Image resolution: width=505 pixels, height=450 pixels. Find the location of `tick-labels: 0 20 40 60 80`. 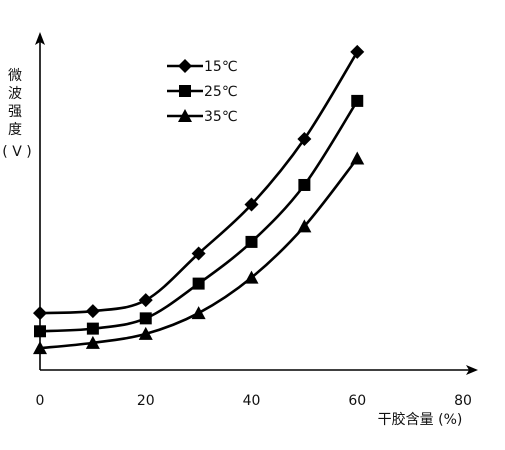

tick-labels: 0 20 40 60 80 is located at coordinates (254, 401).